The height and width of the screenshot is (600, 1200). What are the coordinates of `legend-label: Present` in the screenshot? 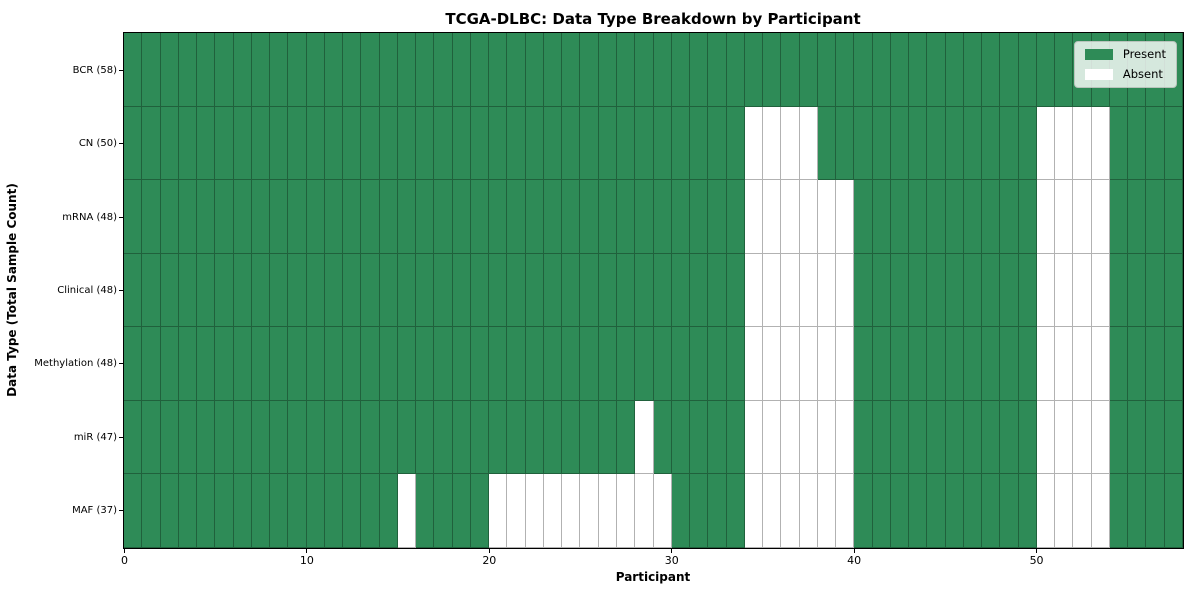 It's located at (1144, 54).